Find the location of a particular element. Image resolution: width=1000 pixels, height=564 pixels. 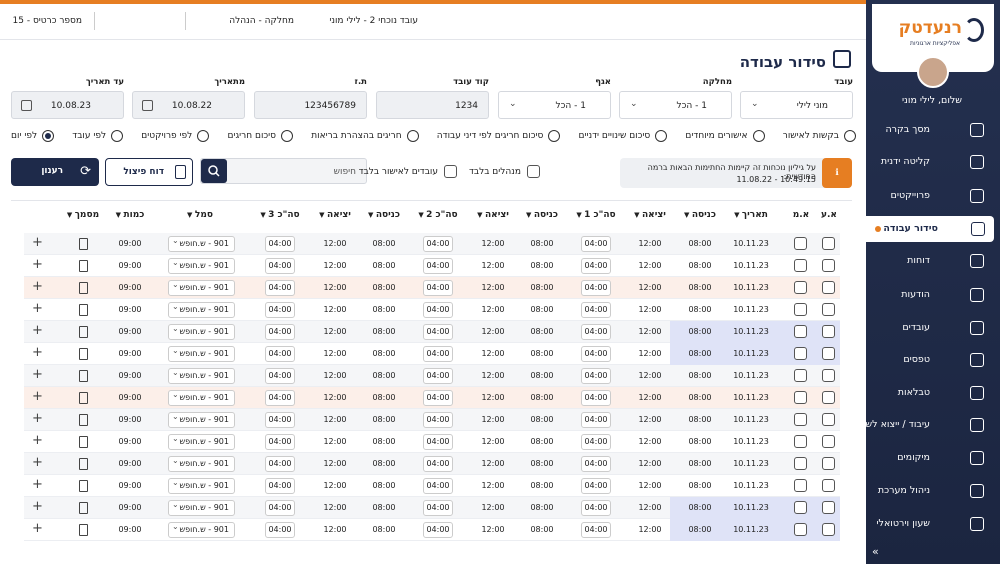

menu-item: הודעות is located at coordinates (915, 294).